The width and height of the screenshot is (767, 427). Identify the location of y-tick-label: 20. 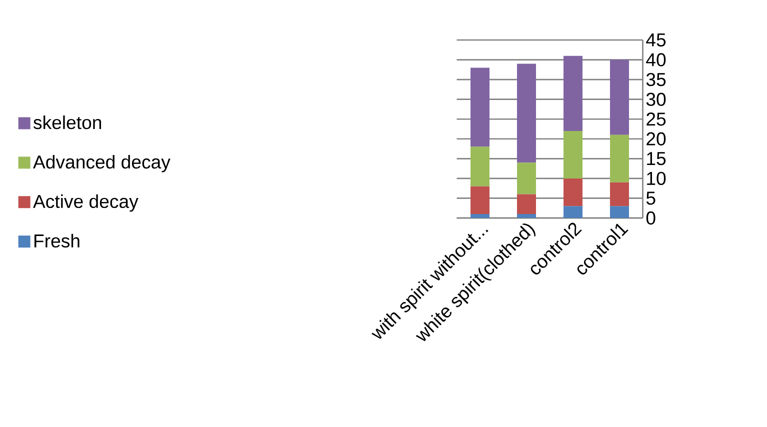
(656, 139).